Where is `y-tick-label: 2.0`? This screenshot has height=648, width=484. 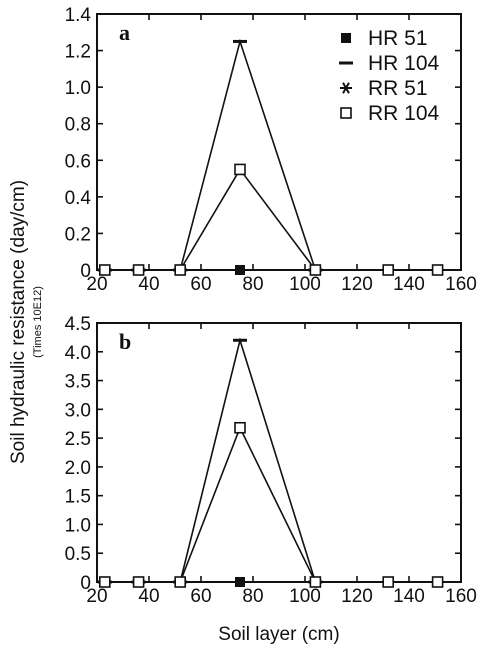 y-tick-label: 2.0 is located at coordinates (78, 468).